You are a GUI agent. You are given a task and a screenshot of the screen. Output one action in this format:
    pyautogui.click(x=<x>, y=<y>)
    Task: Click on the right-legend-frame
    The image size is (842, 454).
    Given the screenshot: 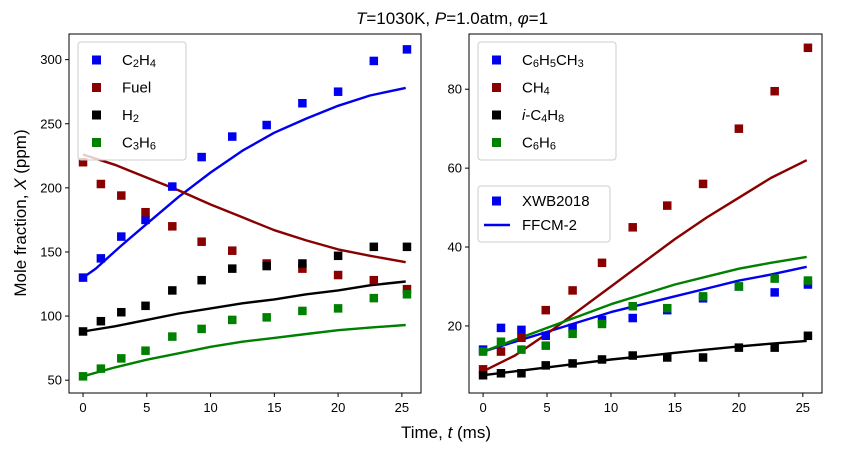 What is the action you would take?
    pyautogui.click(x=547, y=101)
    